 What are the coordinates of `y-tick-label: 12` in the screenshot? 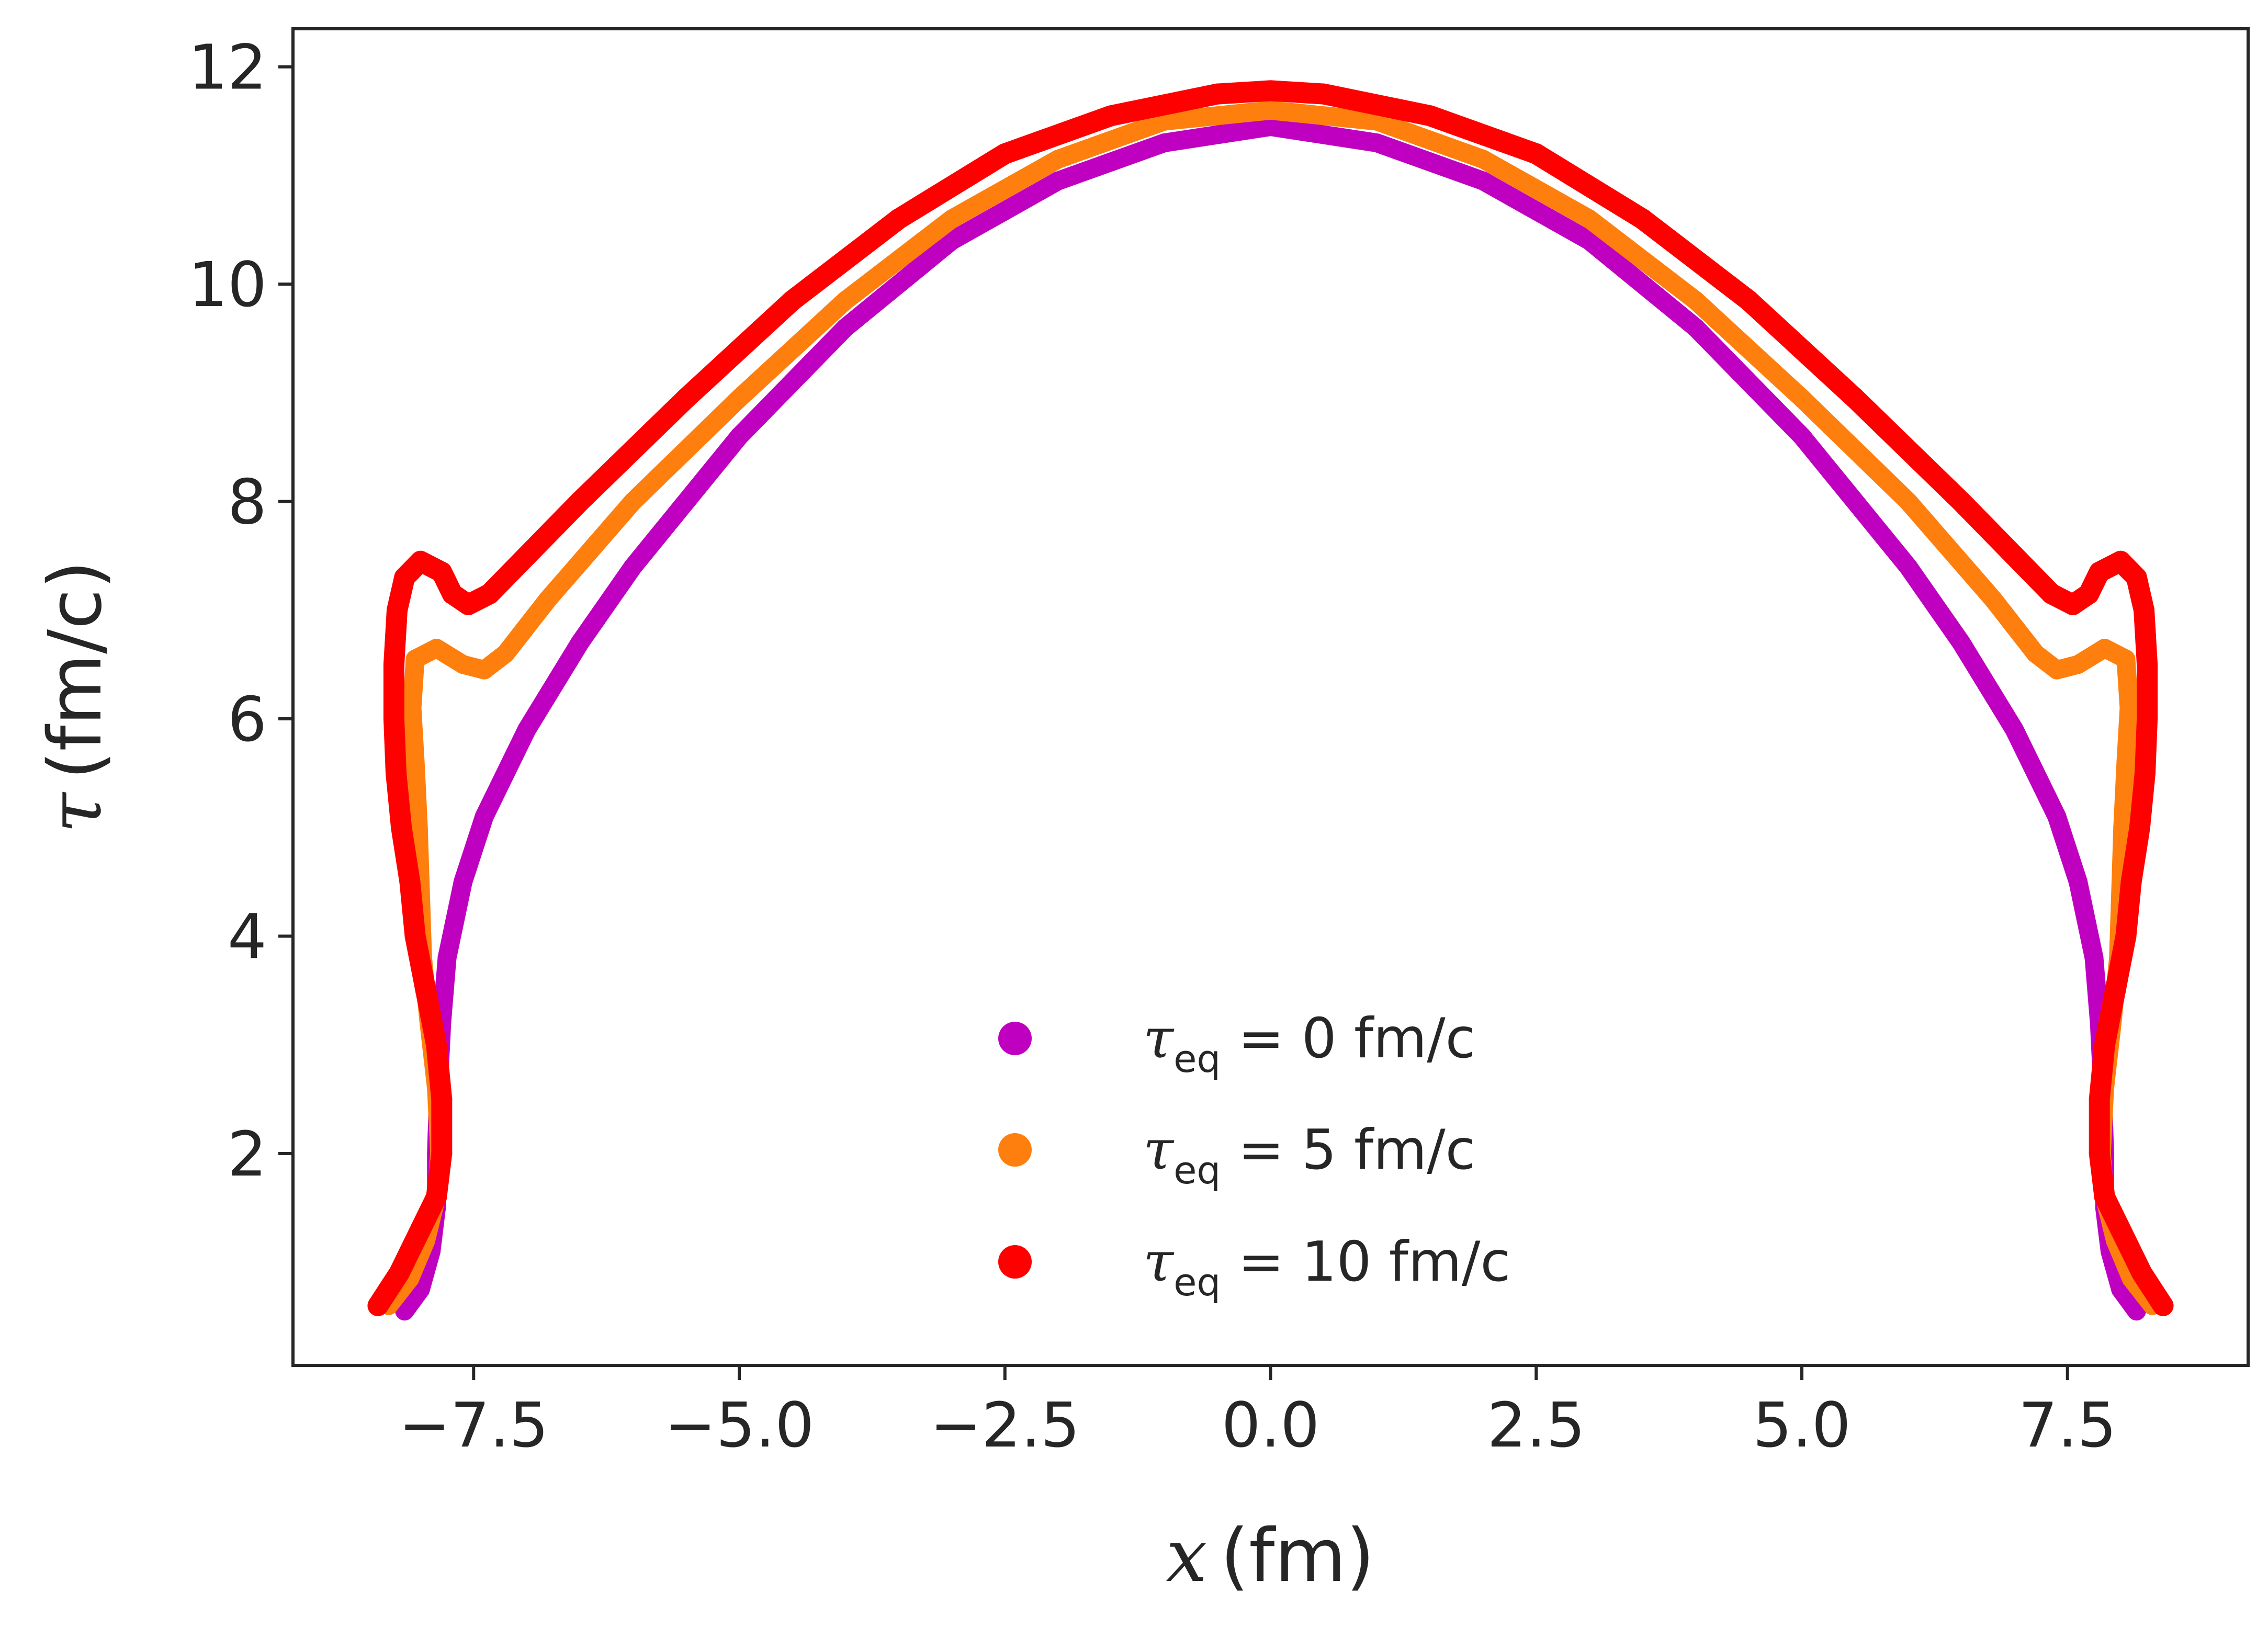 It's located at (228, 67).